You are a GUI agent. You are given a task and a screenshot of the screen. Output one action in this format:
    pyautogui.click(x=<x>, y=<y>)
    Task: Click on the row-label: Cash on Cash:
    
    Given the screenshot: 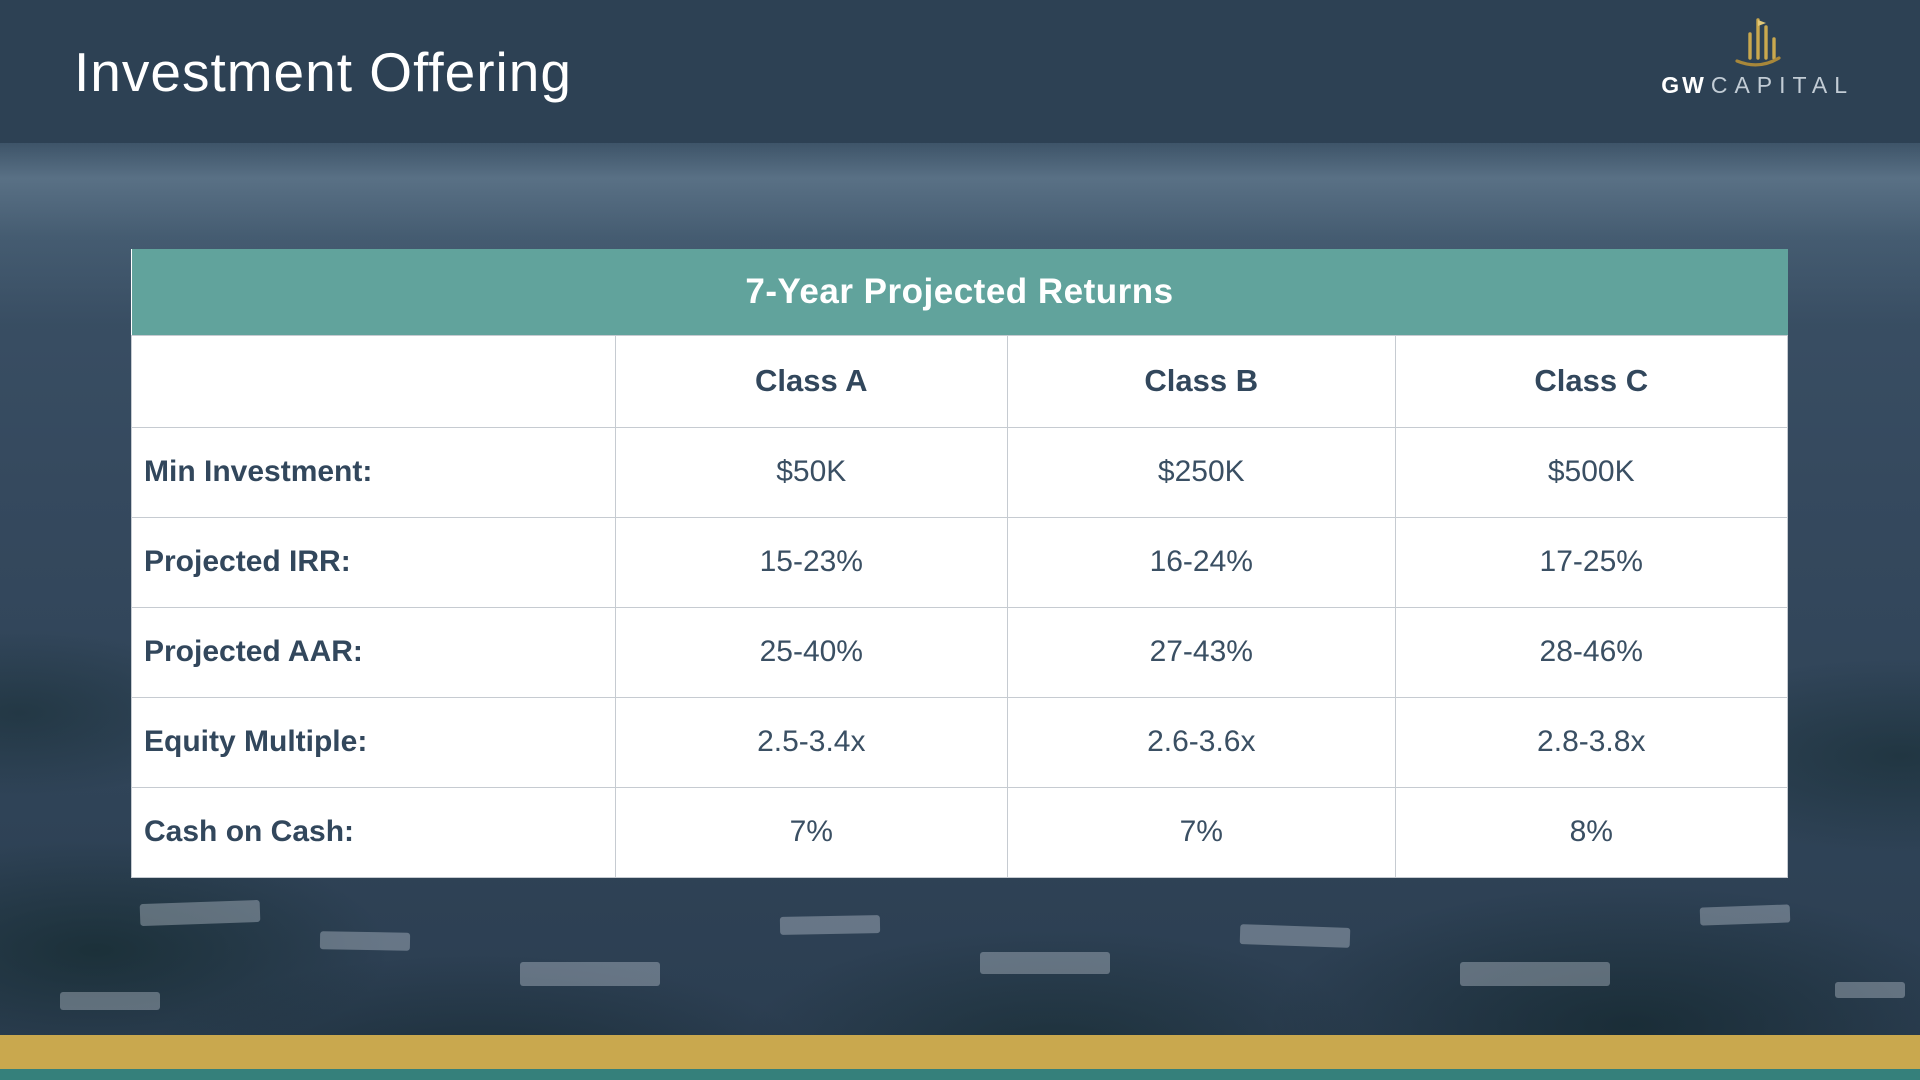 What is the action you would take?
    pyautogui.click(x=373, y=832)
    